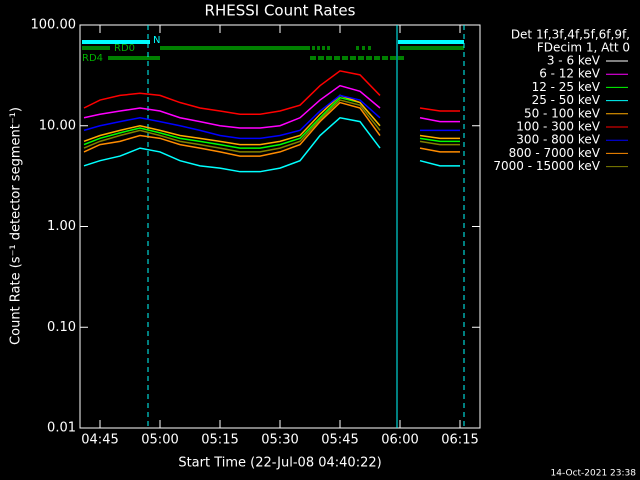 This screenshot has height=480, width=640. I want to click on x-tick-label: 05:30, so click(279, 440).